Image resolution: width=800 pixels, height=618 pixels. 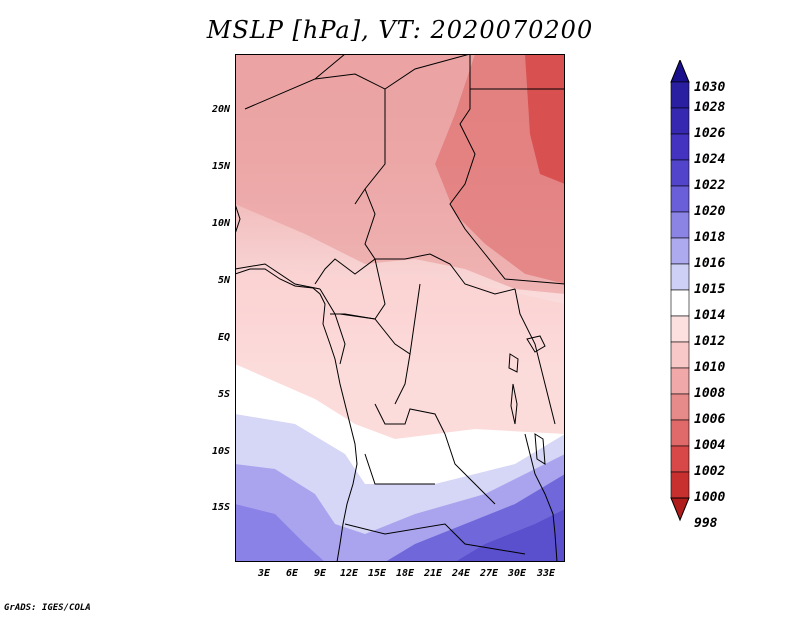 What do you see at coordinates (527, 400) in the screenshot?
I see `lakes` at bounding box center [527, 400].